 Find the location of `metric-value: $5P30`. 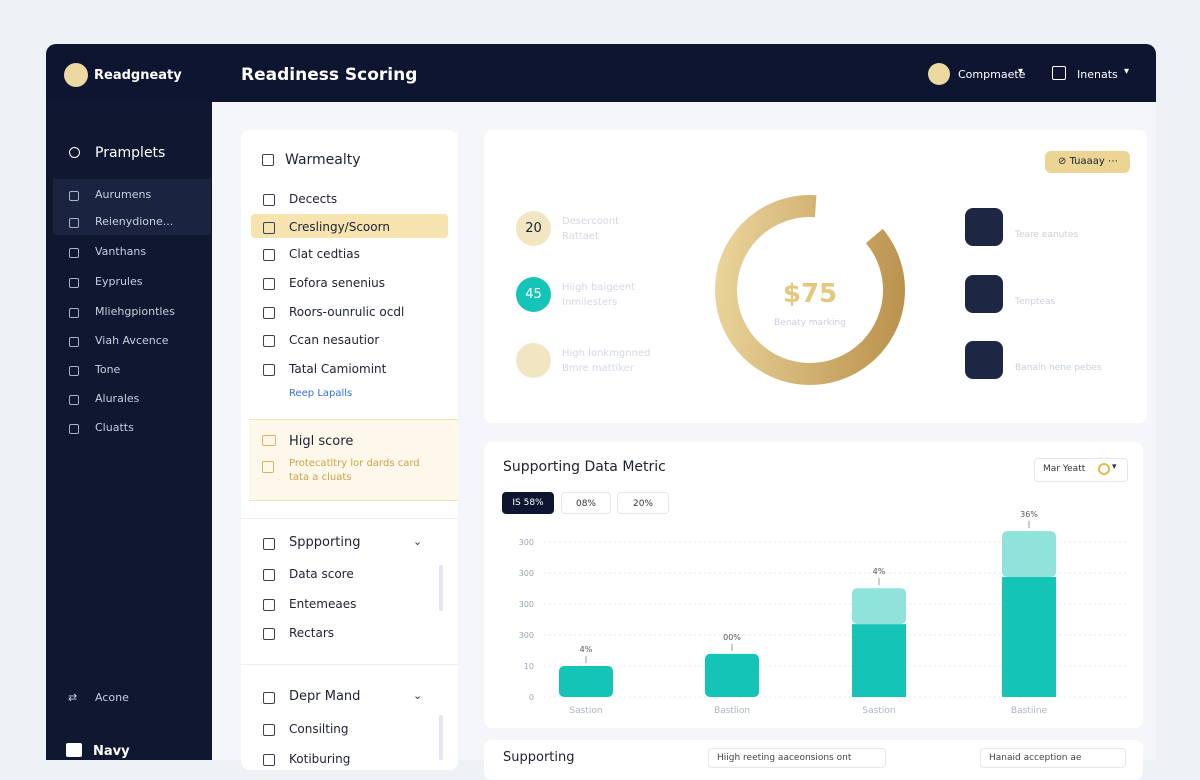

metric-value: $5P30 is located at coordinates (1037, 351).